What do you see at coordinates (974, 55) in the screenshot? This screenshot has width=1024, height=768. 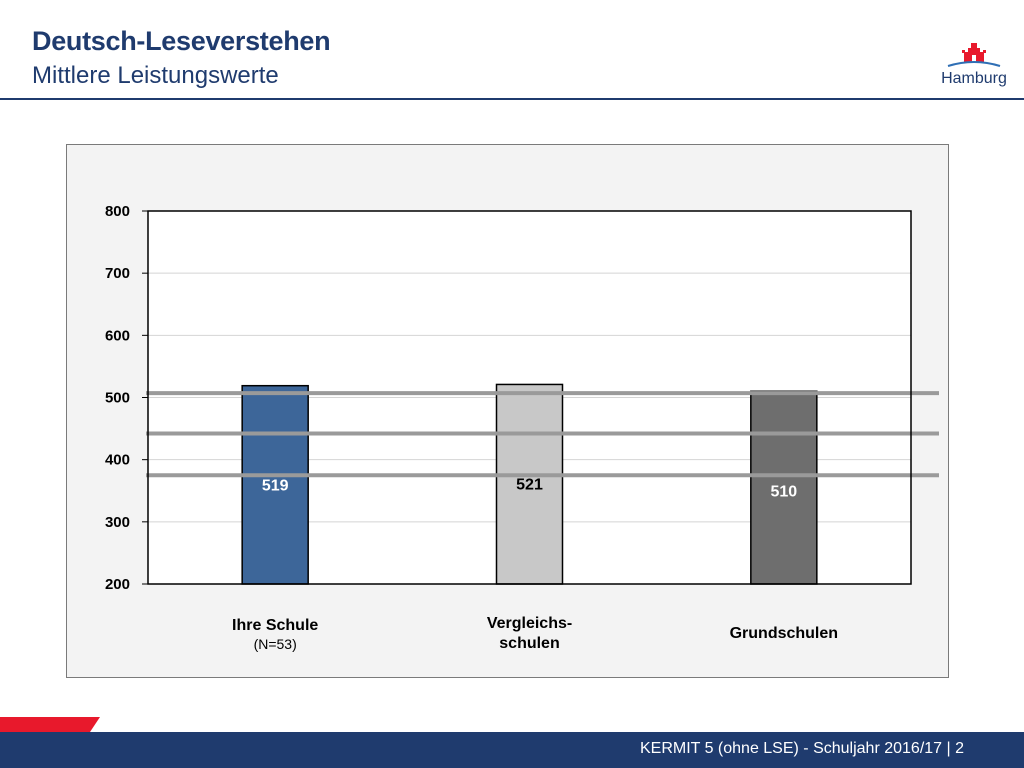 I see `hamburg-castle-icon` at bounding box center [974, 55].